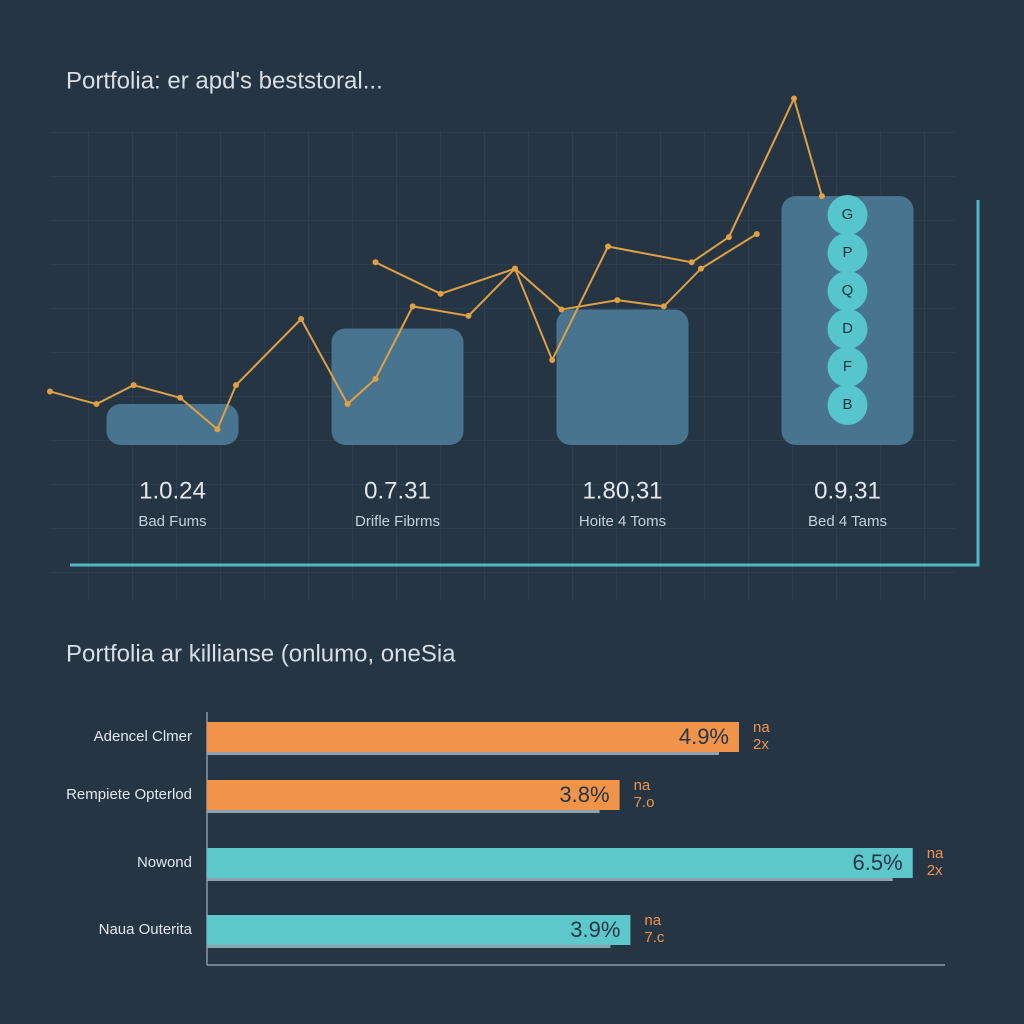  Describe the element at coordinates (622, 521) in the screenshot. I see `category-label: Hoite 4 Toms` at that location.